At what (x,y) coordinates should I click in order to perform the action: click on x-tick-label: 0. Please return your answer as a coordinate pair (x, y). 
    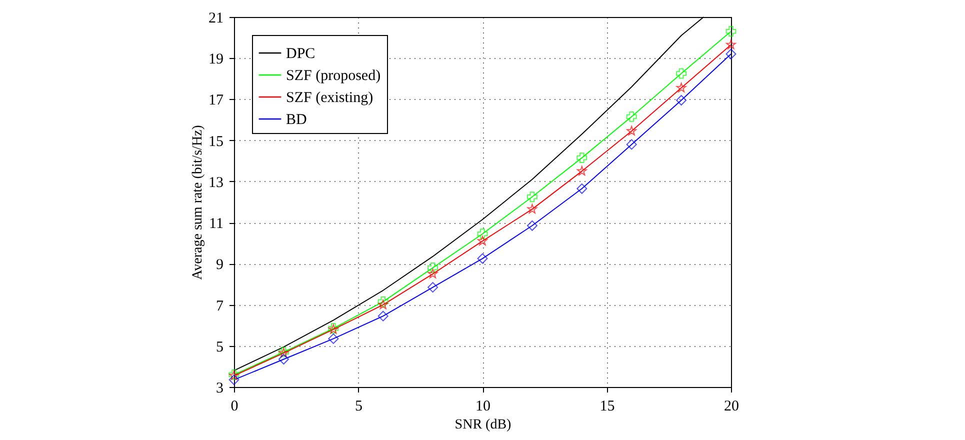
    Looking at the image, I should click on (234, 406).